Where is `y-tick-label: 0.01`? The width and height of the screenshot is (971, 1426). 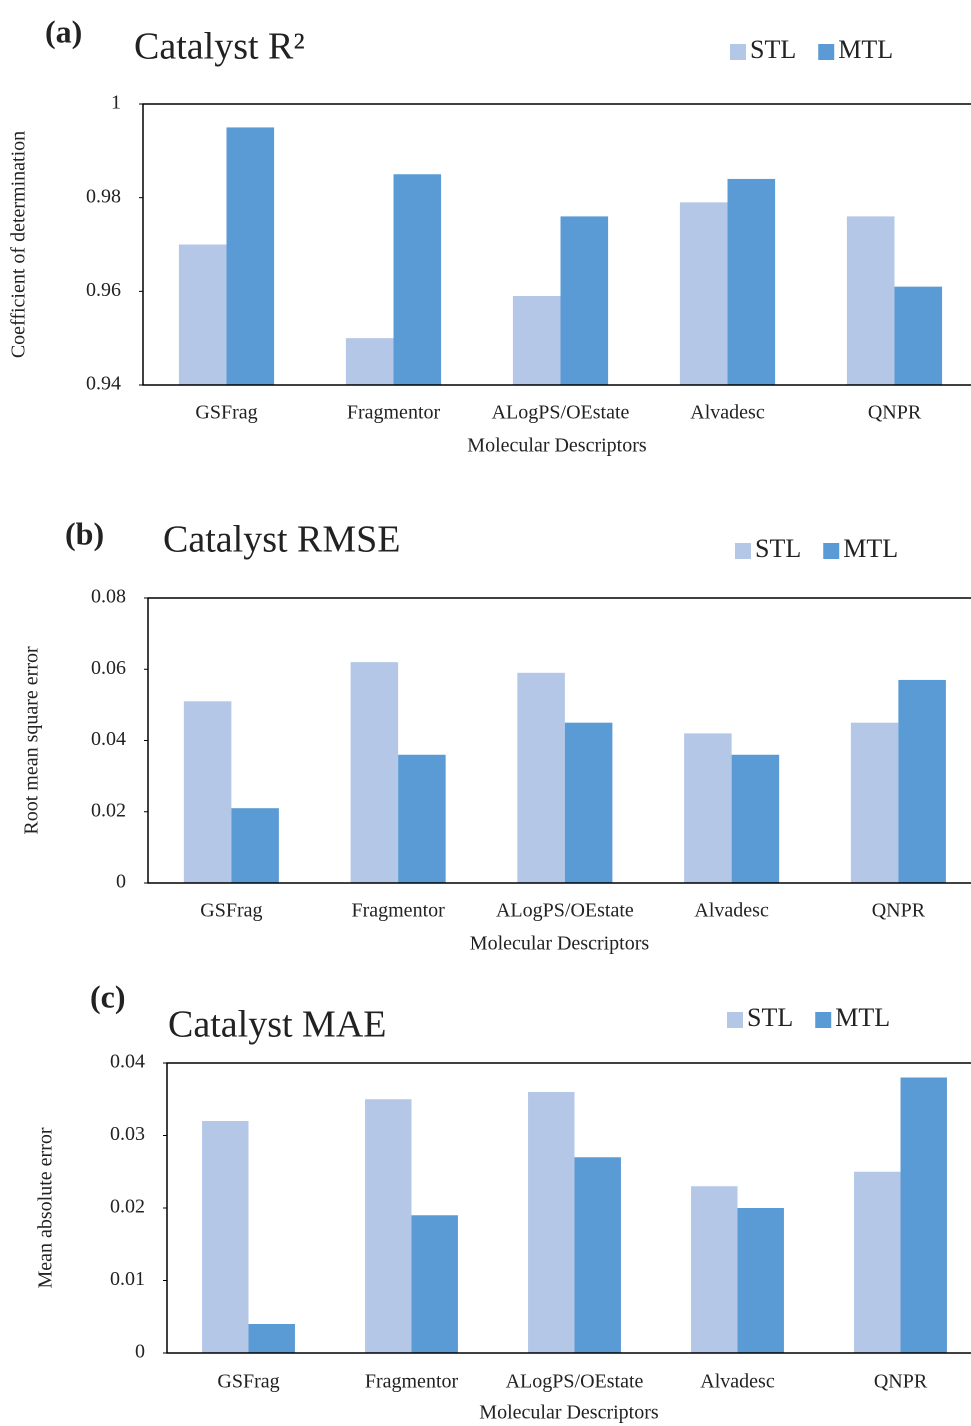 y-tick-label: 0.01 is located at coordinates (127, 1279).